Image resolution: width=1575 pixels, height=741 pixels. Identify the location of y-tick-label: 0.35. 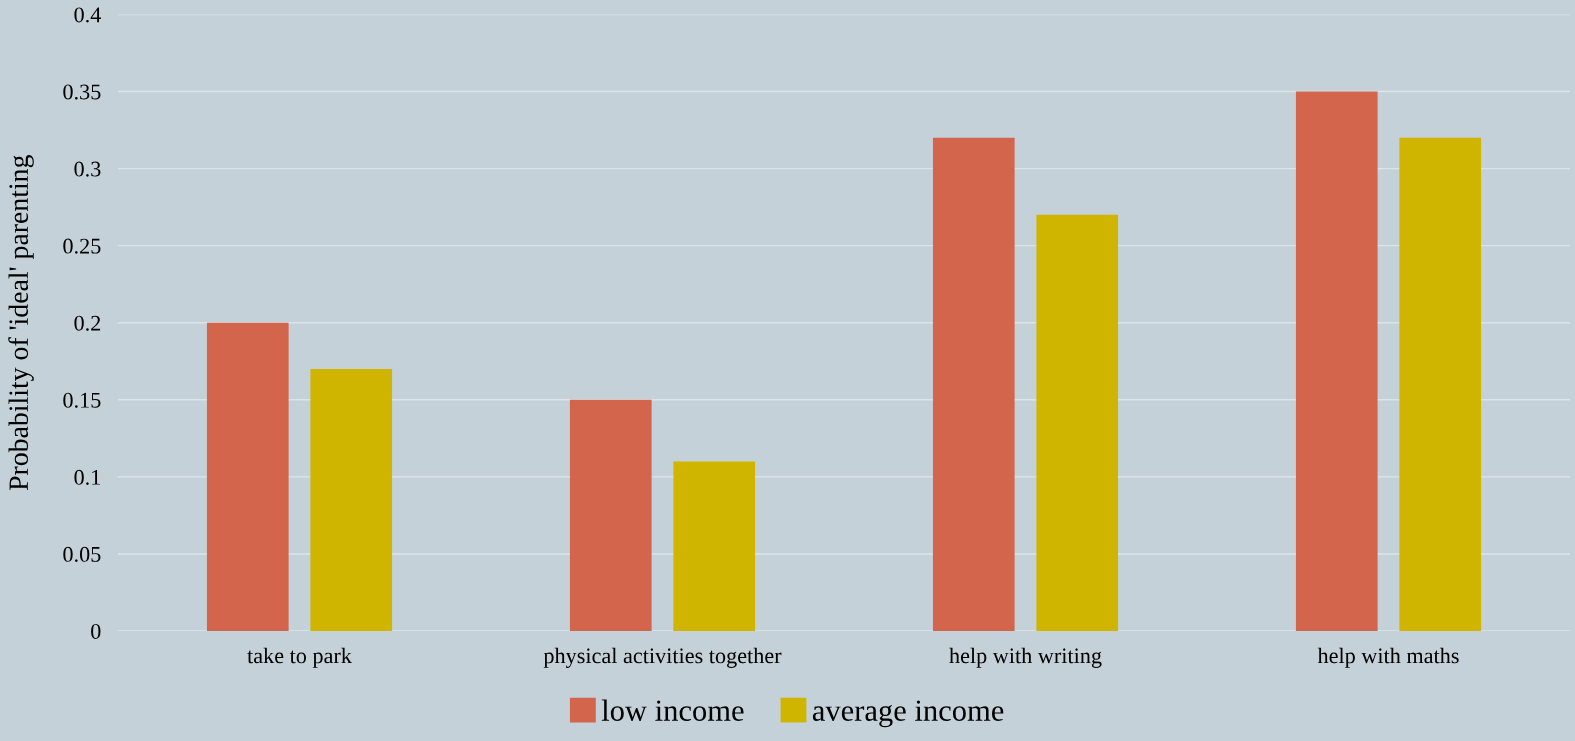
(82, 92).